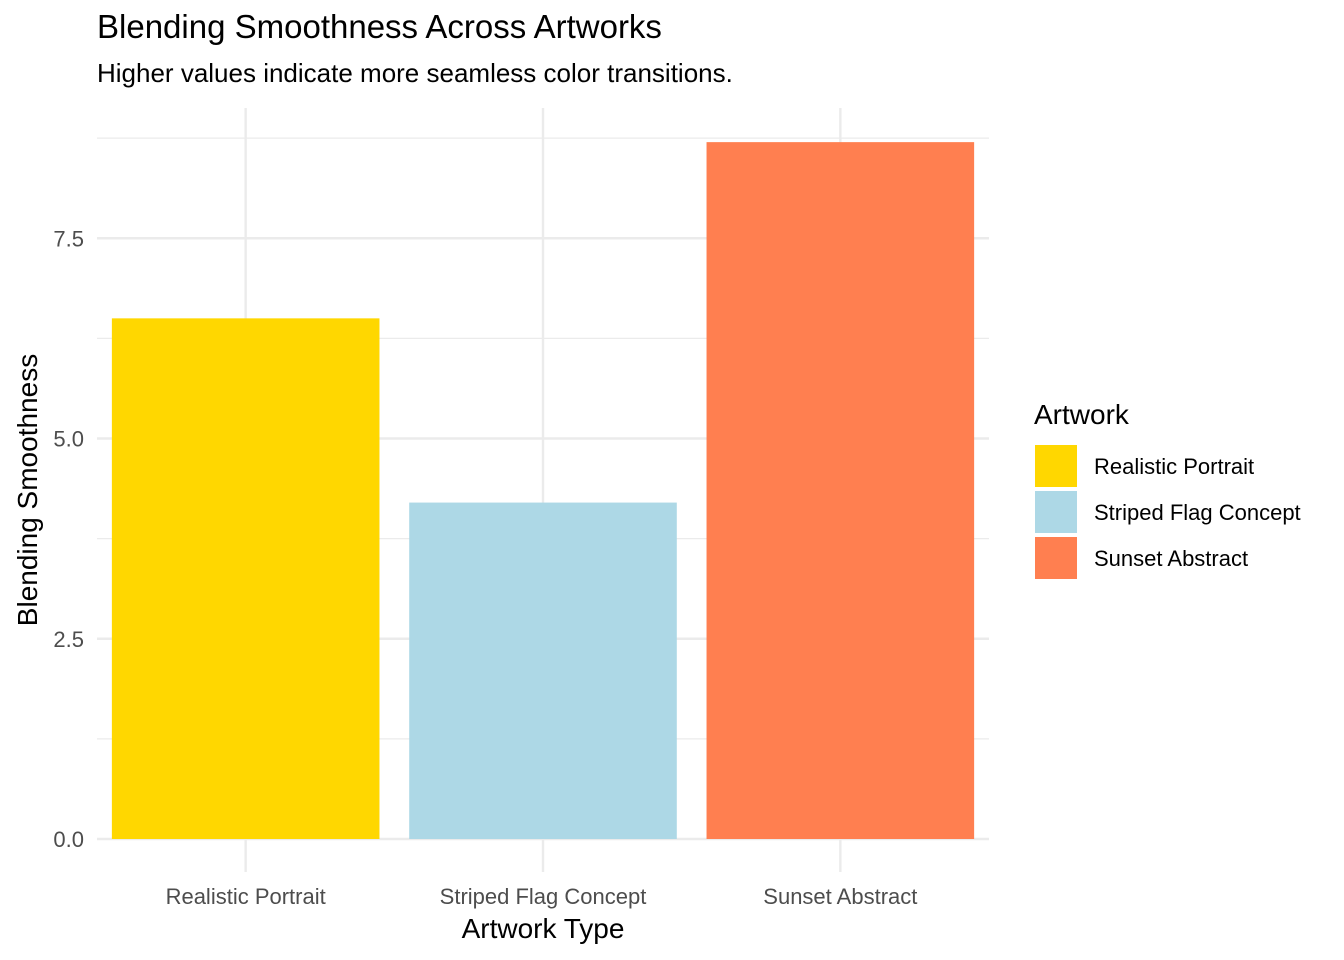 This screenshot has height=960, width=1344. What do you see at coordinates (68, 639) in the screenshot?
I see `y-tick-label: 2.5` at bounding box center [68, 639].